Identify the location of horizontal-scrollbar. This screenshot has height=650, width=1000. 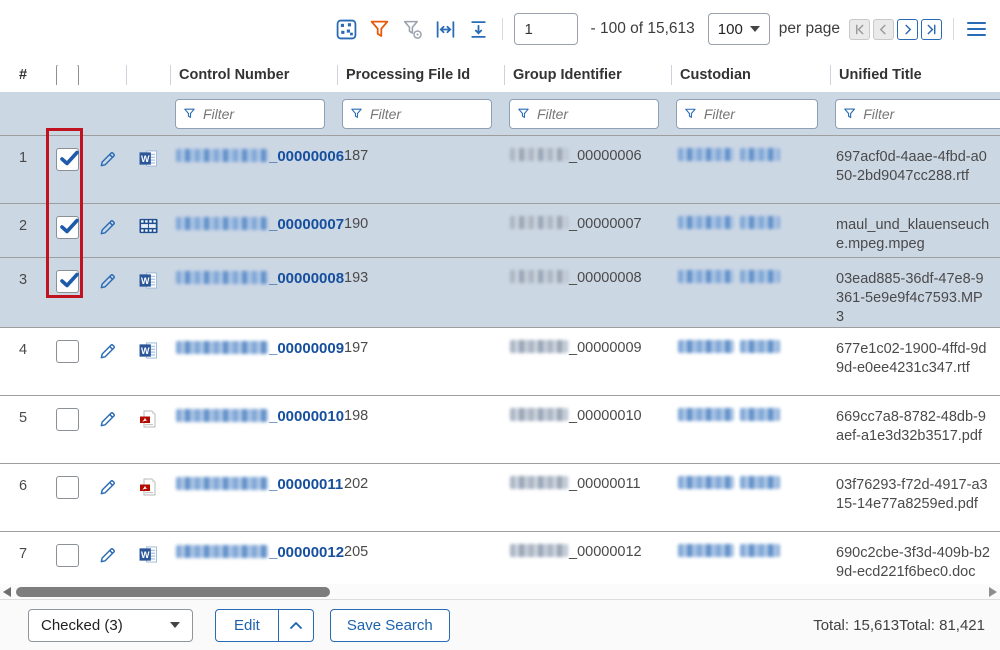
(500, 591).